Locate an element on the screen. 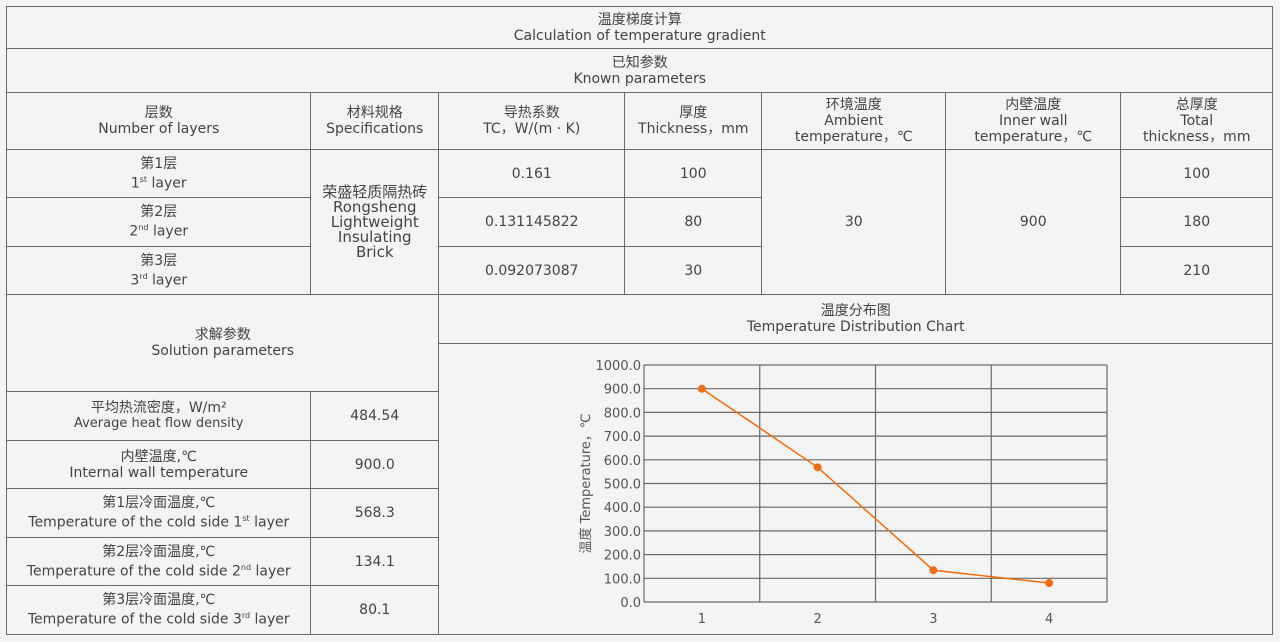 This screenshot has width=1280, height=642. total-value: 100 is located at coordinates (1197, 173).